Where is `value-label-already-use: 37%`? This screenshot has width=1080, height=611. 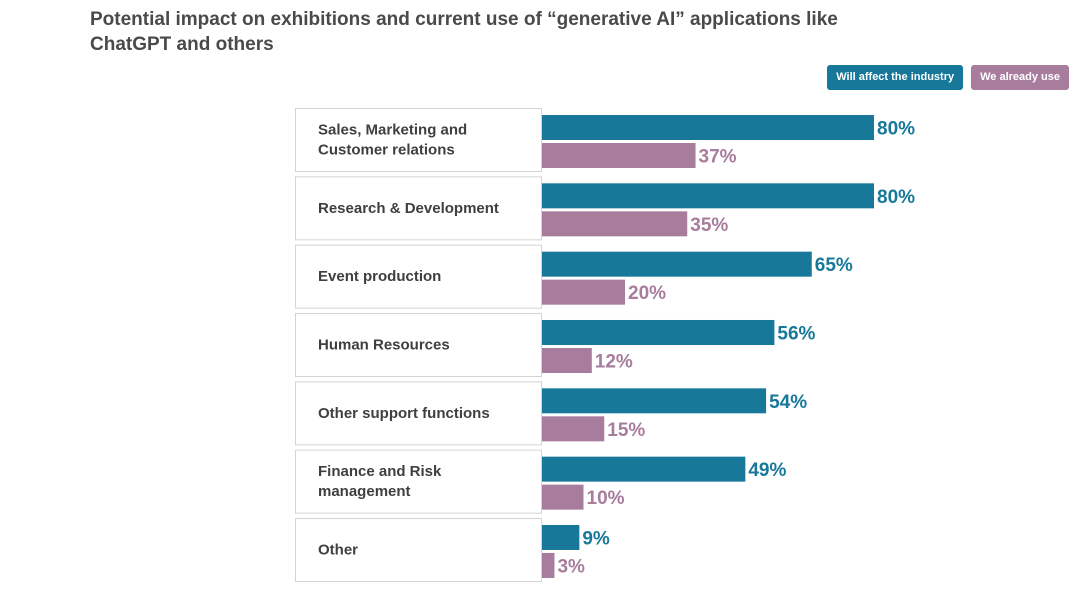
value-label-already-use: 37% is located at coordinates (718, 157).